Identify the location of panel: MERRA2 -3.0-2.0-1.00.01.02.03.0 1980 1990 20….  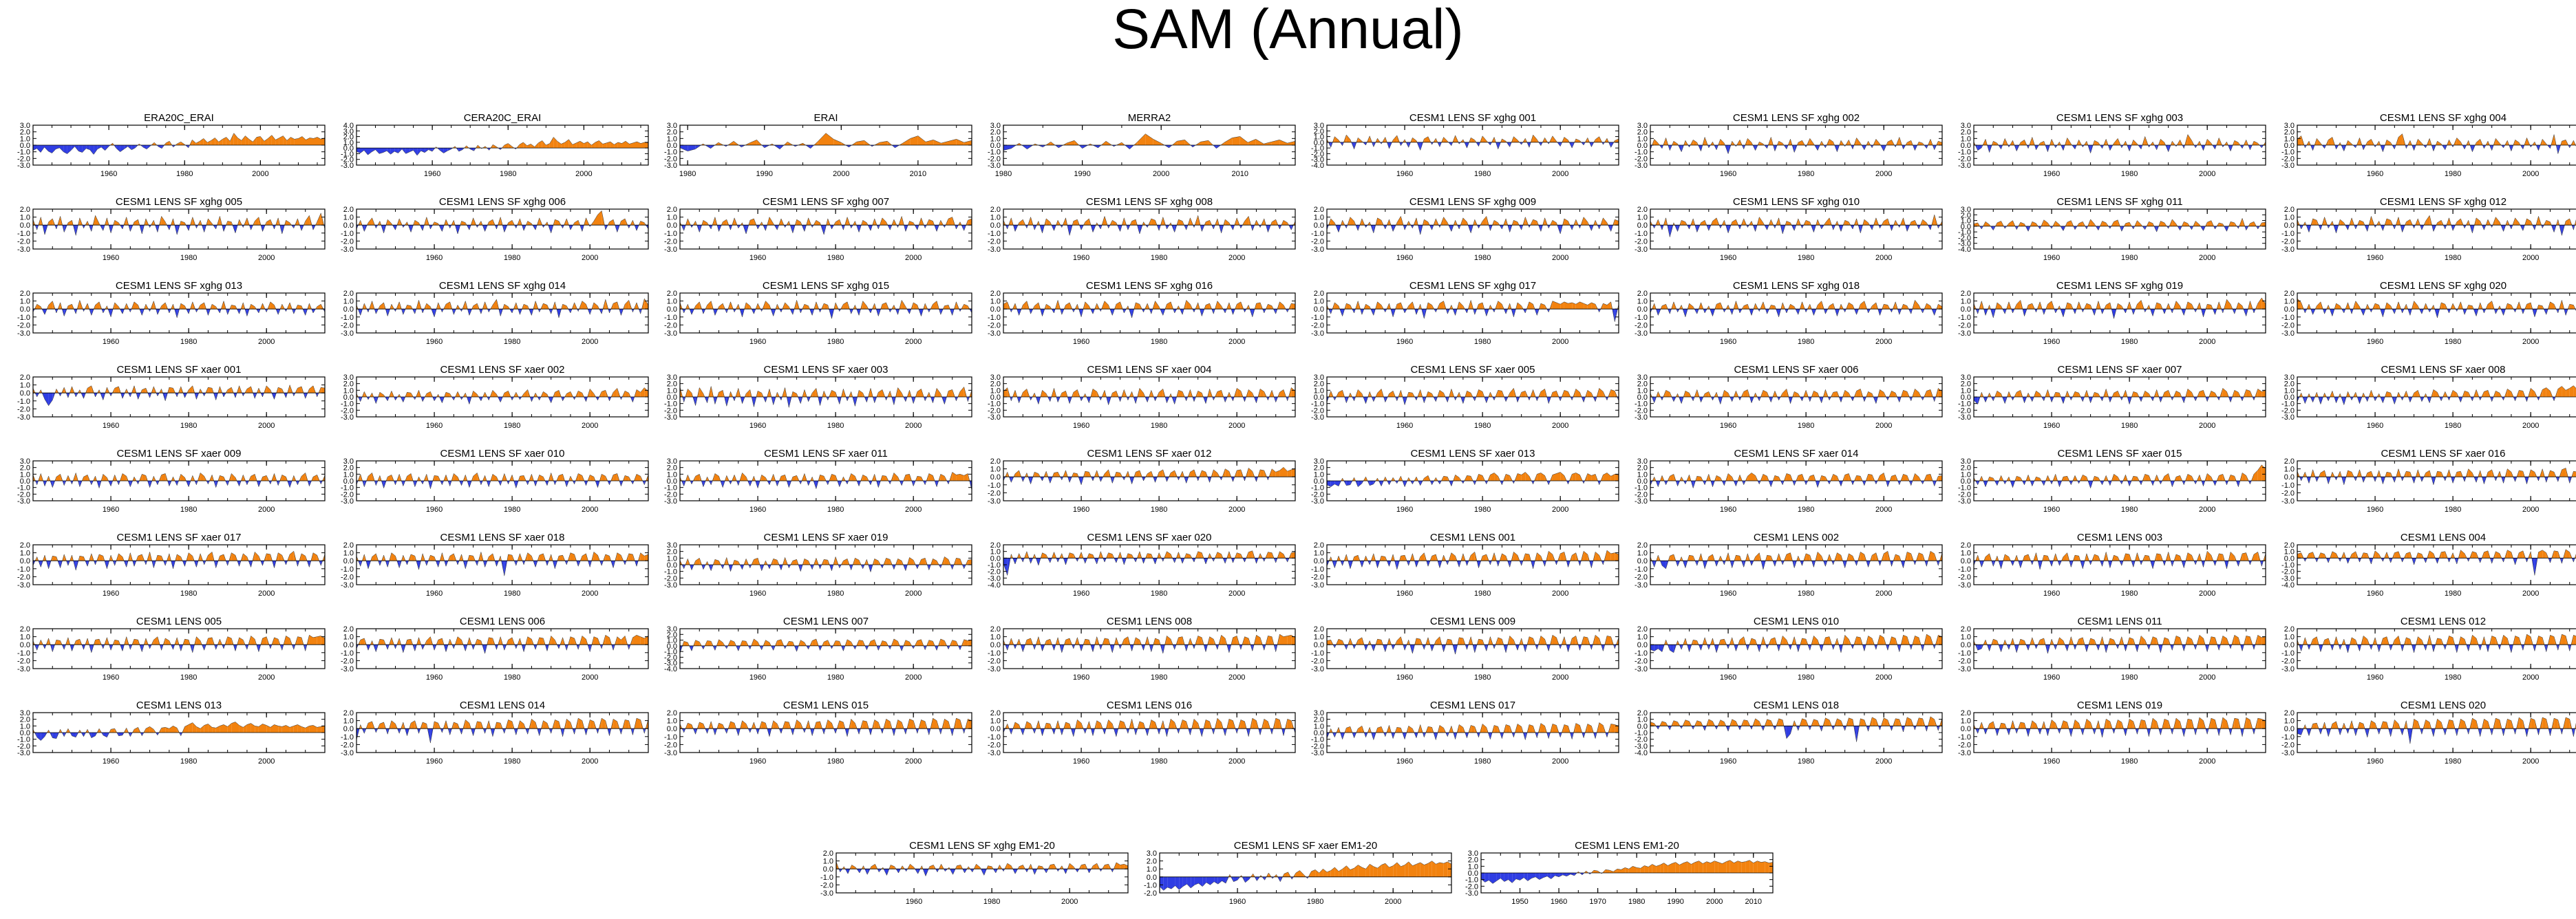
(1142, 145).